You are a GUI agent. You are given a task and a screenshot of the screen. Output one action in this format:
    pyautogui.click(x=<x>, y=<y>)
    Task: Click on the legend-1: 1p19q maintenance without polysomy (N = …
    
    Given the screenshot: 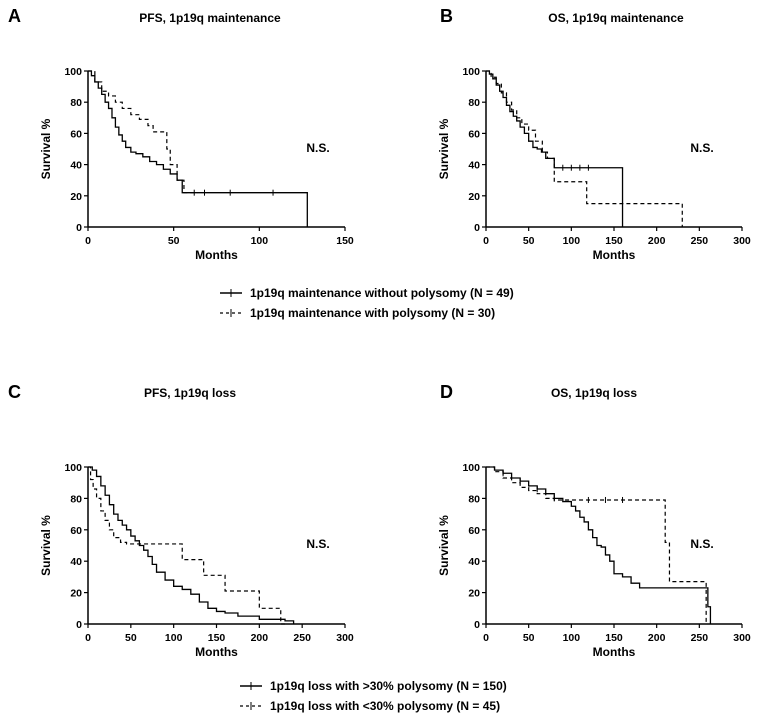 What is the action you would take?
    pyautogui.click(x=367, y=303)
    